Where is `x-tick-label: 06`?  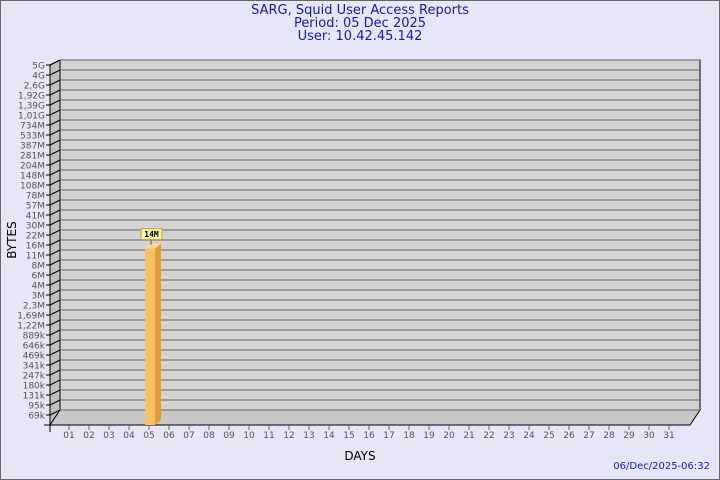 x-tick-label: 06 is located at coordinates (169, 436).